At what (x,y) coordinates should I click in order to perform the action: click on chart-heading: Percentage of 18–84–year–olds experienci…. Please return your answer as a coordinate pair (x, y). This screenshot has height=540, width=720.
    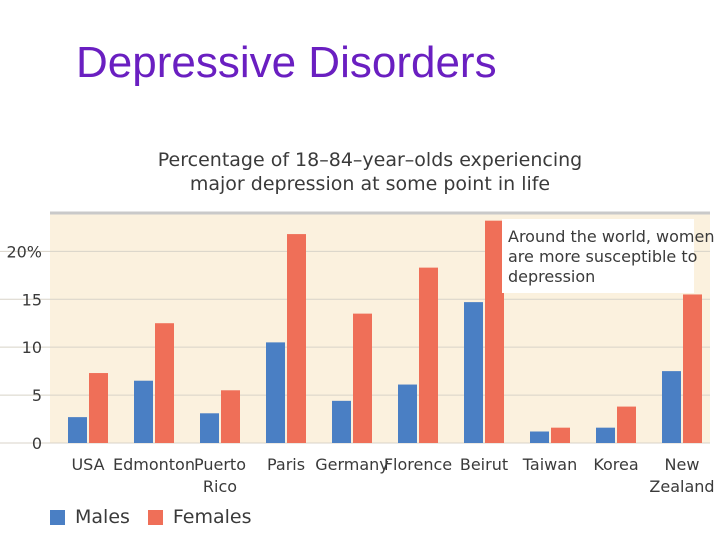
    Looking at the image, I should click on (370, 172).